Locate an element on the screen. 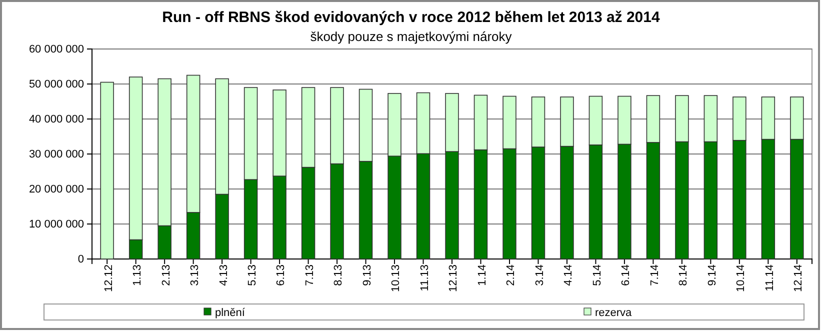 The image size is (822, 332). x-tick-label: 2.13 is located at coordinates (166, 275).